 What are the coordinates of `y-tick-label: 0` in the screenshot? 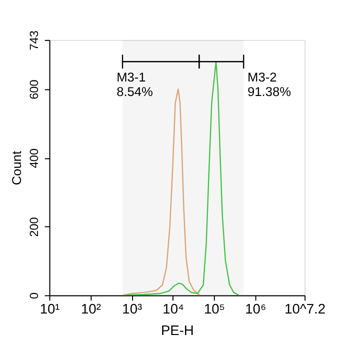 It's located at (33, 295).